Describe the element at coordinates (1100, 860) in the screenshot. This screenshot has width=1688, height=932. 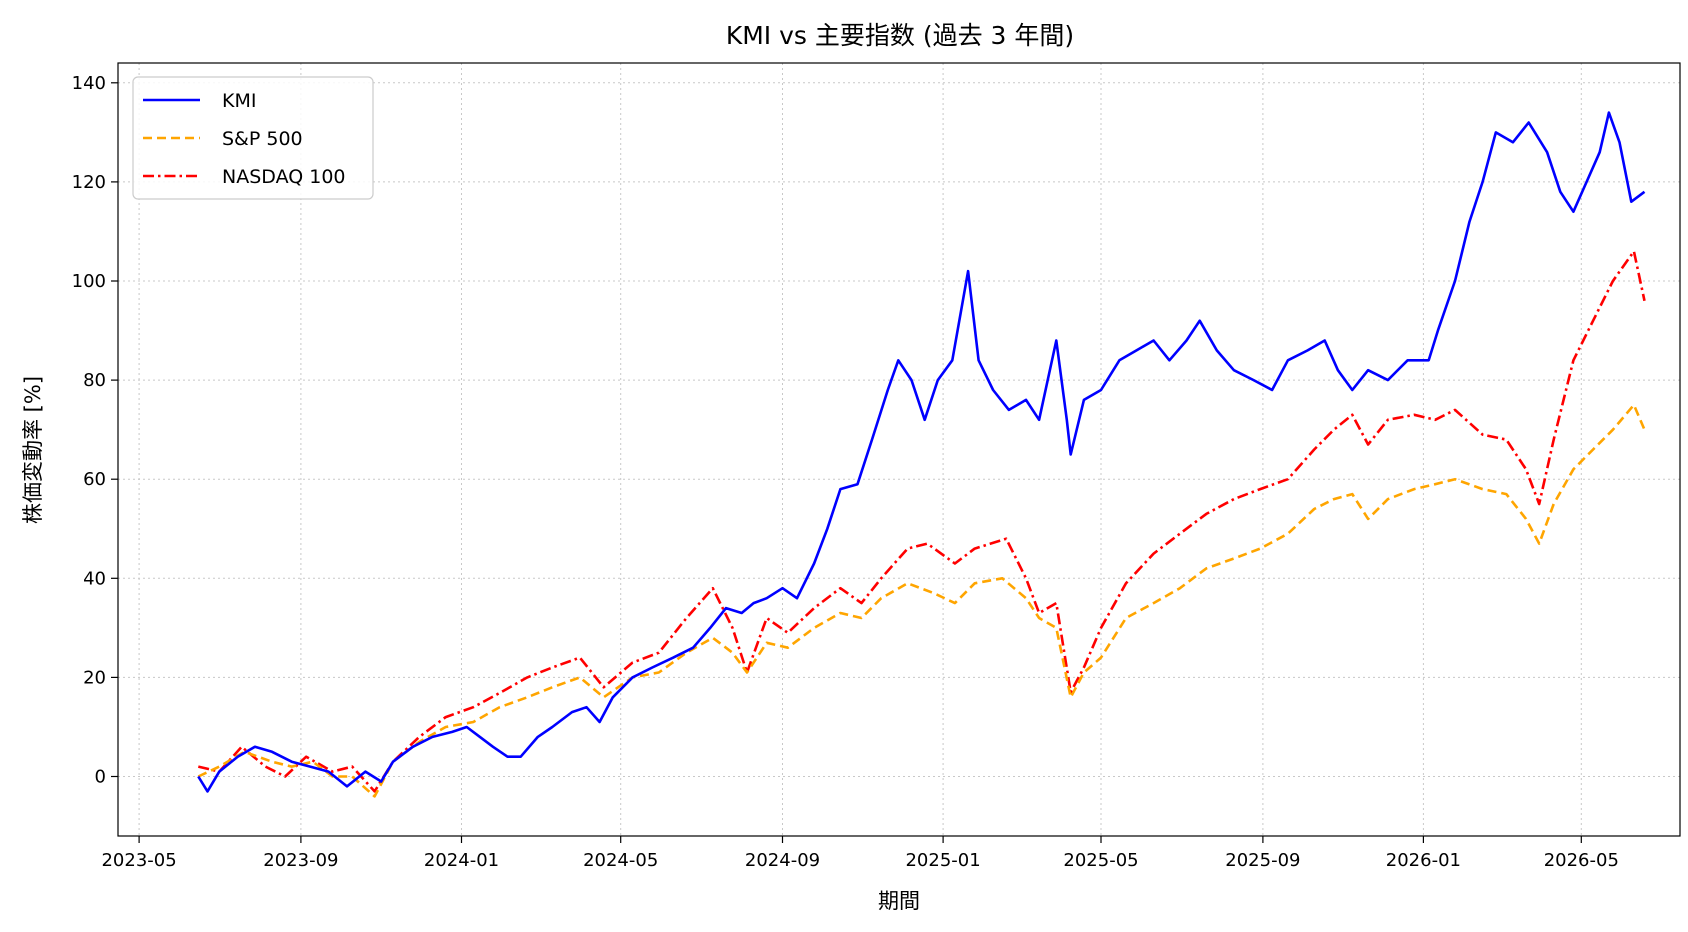
I see `x-tick-label: 2025-05` at that location.